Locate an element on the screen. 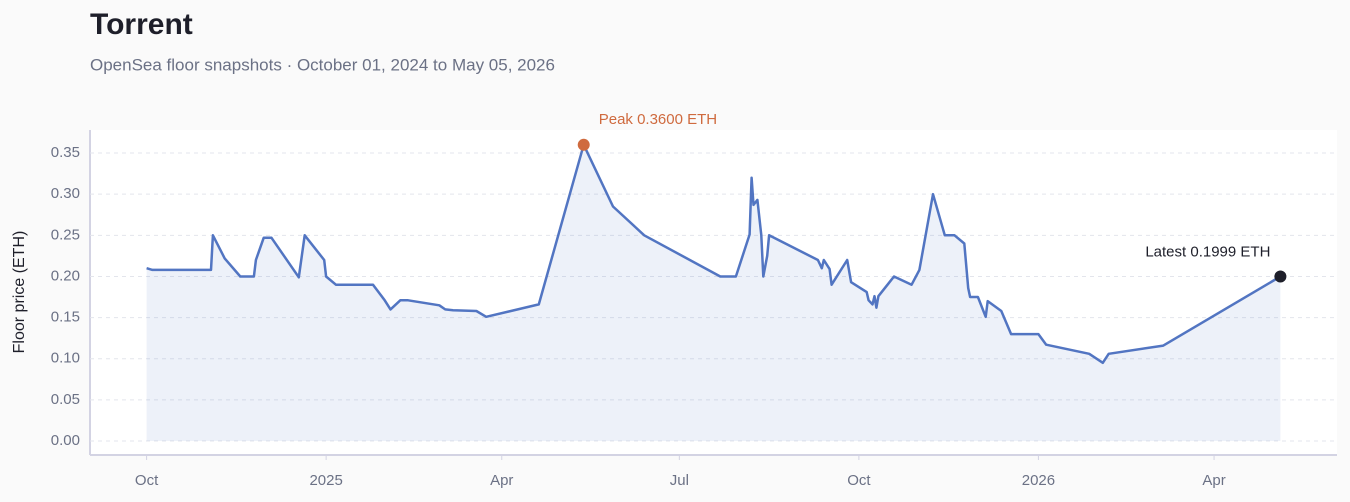 The height and width of the screenshot is (502, 1350). y-tick-label: 0.00 is located at coordinates (65, 440).